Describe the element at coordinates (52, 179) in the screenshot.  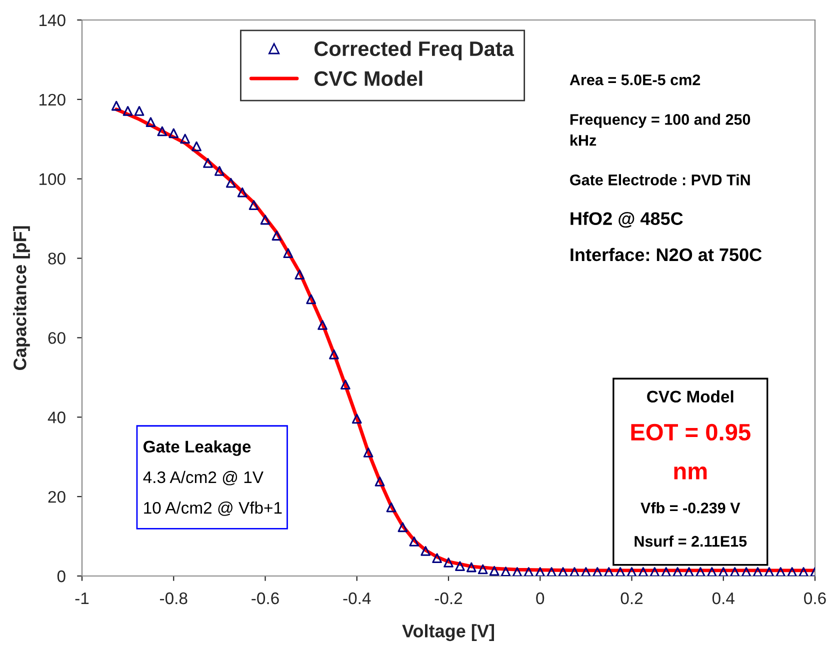
I see `y-tick-label: 100` at that location.